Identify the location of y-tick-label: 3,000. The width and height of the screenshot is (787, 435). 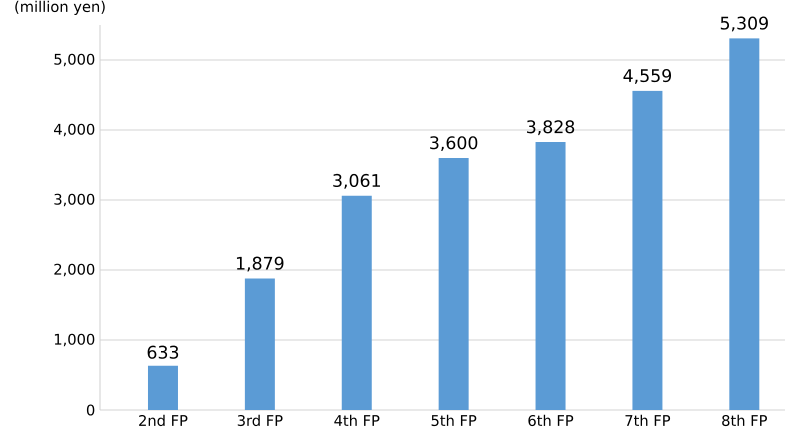
(74, 200).